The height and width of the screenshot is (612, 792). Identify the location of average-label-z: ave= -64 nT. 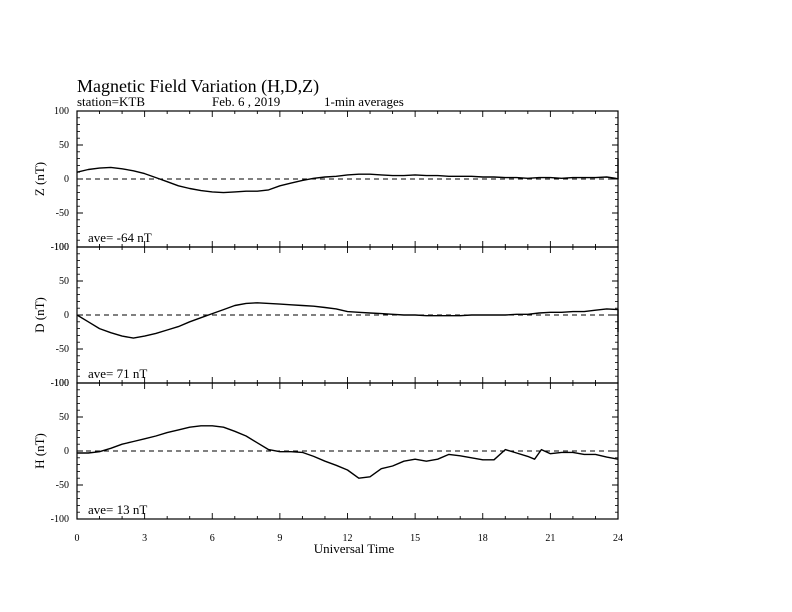
(120, 237).